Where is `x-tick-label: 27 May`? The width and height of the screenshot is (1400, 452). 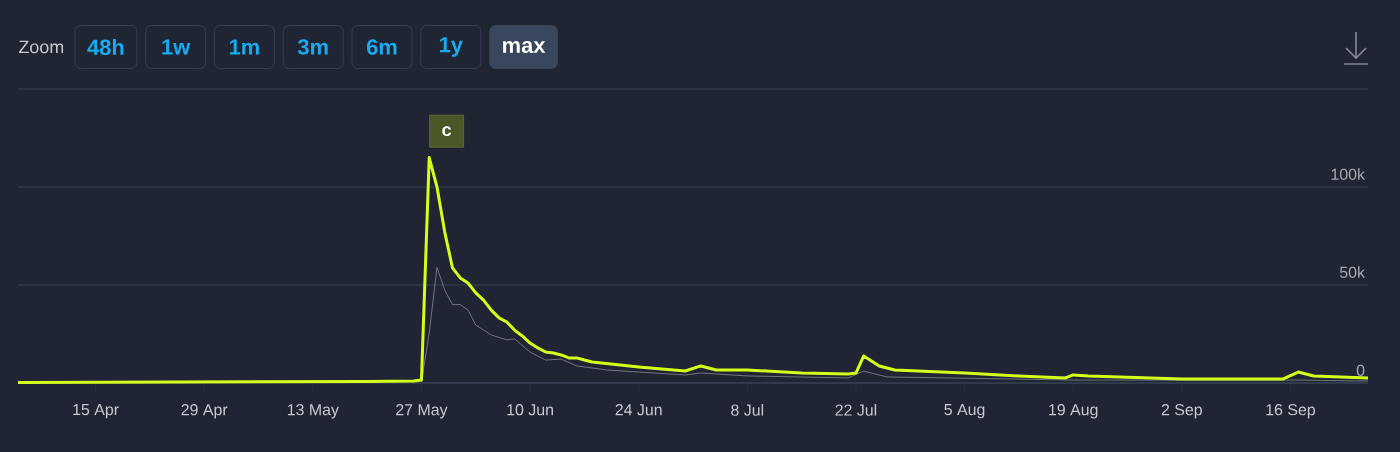
x-tick-label: 27 May is located at coordinates (422, 411).